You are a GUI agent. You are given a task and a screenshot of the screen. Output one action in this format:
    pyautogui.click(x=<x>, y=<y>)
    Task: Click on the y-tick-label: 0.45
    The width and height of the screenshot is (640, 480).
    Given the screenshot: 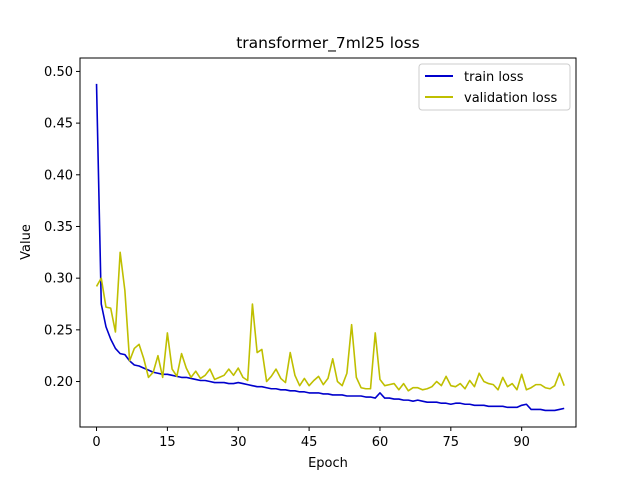 What is the action you would take?
    pyautogui.click(x=58, y=124)
    